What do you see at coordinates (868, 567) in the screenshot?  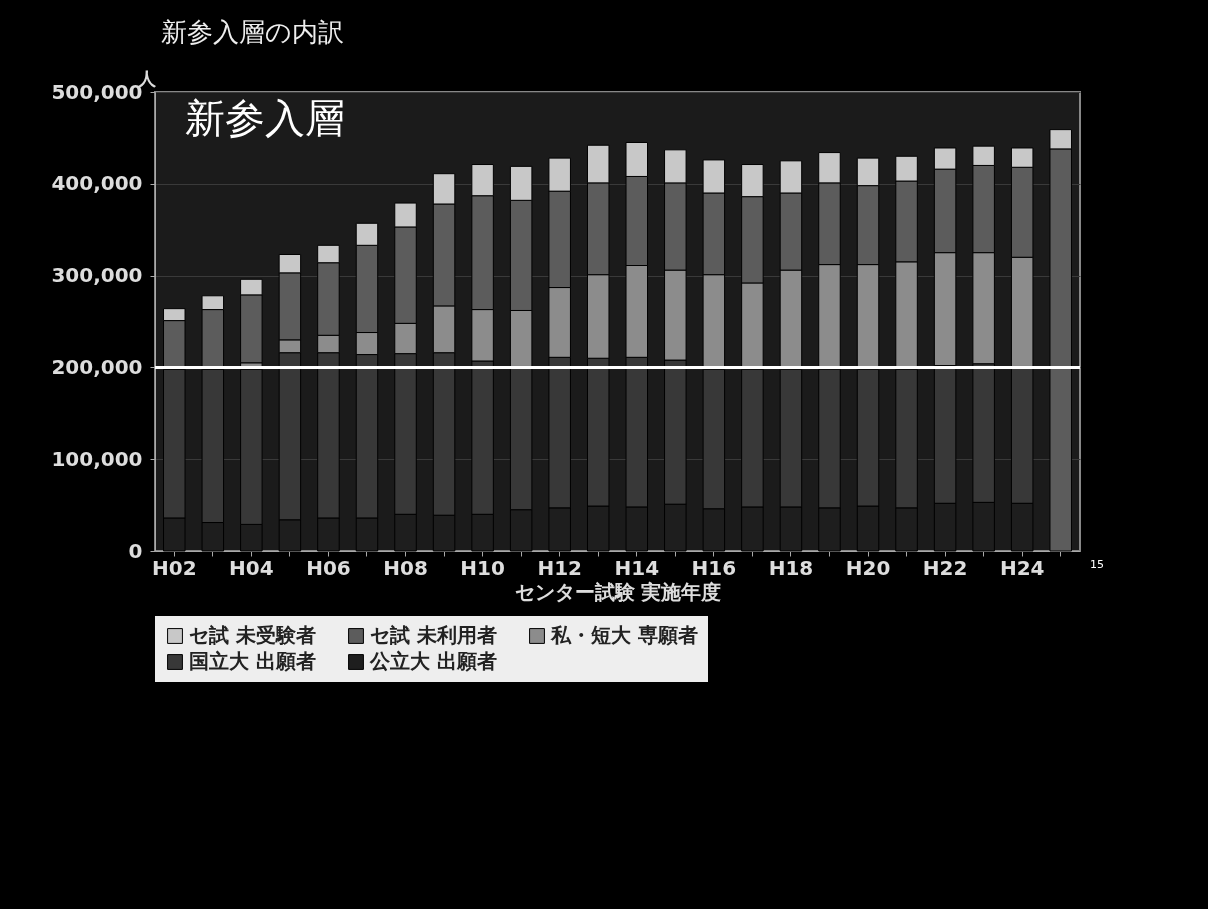 I see `x-tick-label: H20` at bounding box center [868, 567].